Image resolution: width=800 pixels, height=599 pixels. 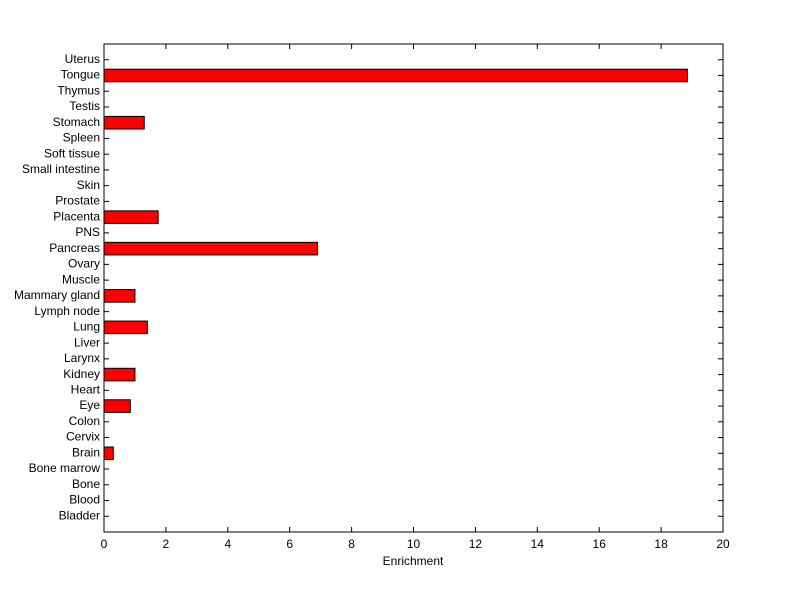 What do you see at coordinates (81, 138) in the screenshot?
I see `y-tick-label: Spleen` at bounding box center [81, 138].